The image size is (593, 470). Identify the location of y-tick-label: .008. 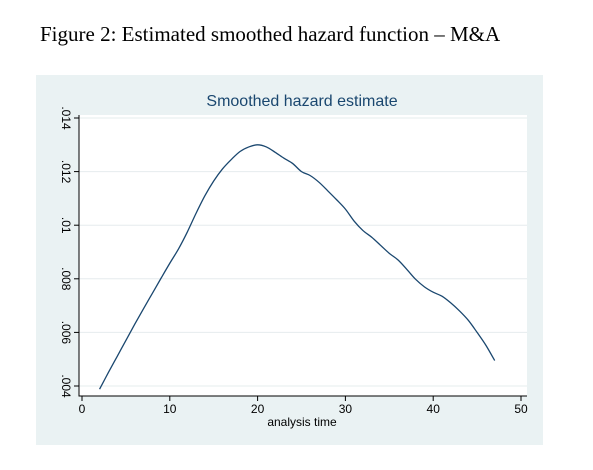
(66, 279).